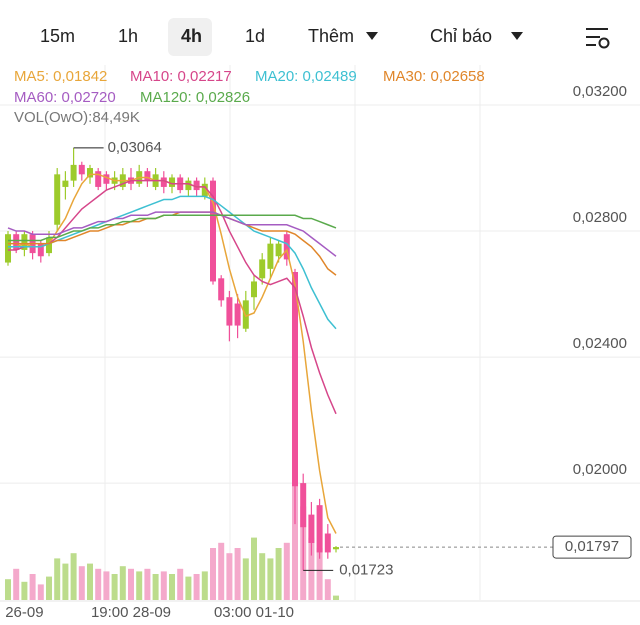 This screenshot has height=625, width=640. I want to click on legend-entry: MA60: 0,02720, so click(65, 97).